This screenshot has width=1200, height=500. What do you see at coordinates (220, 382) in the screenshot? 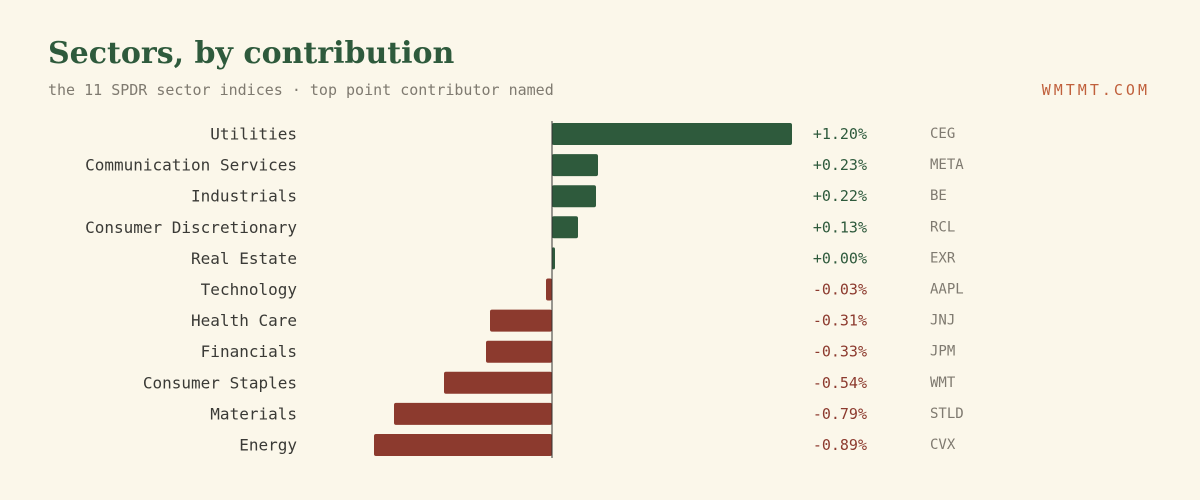
I see `category-label: Consumer Staples` at bounding box center [220, 382].